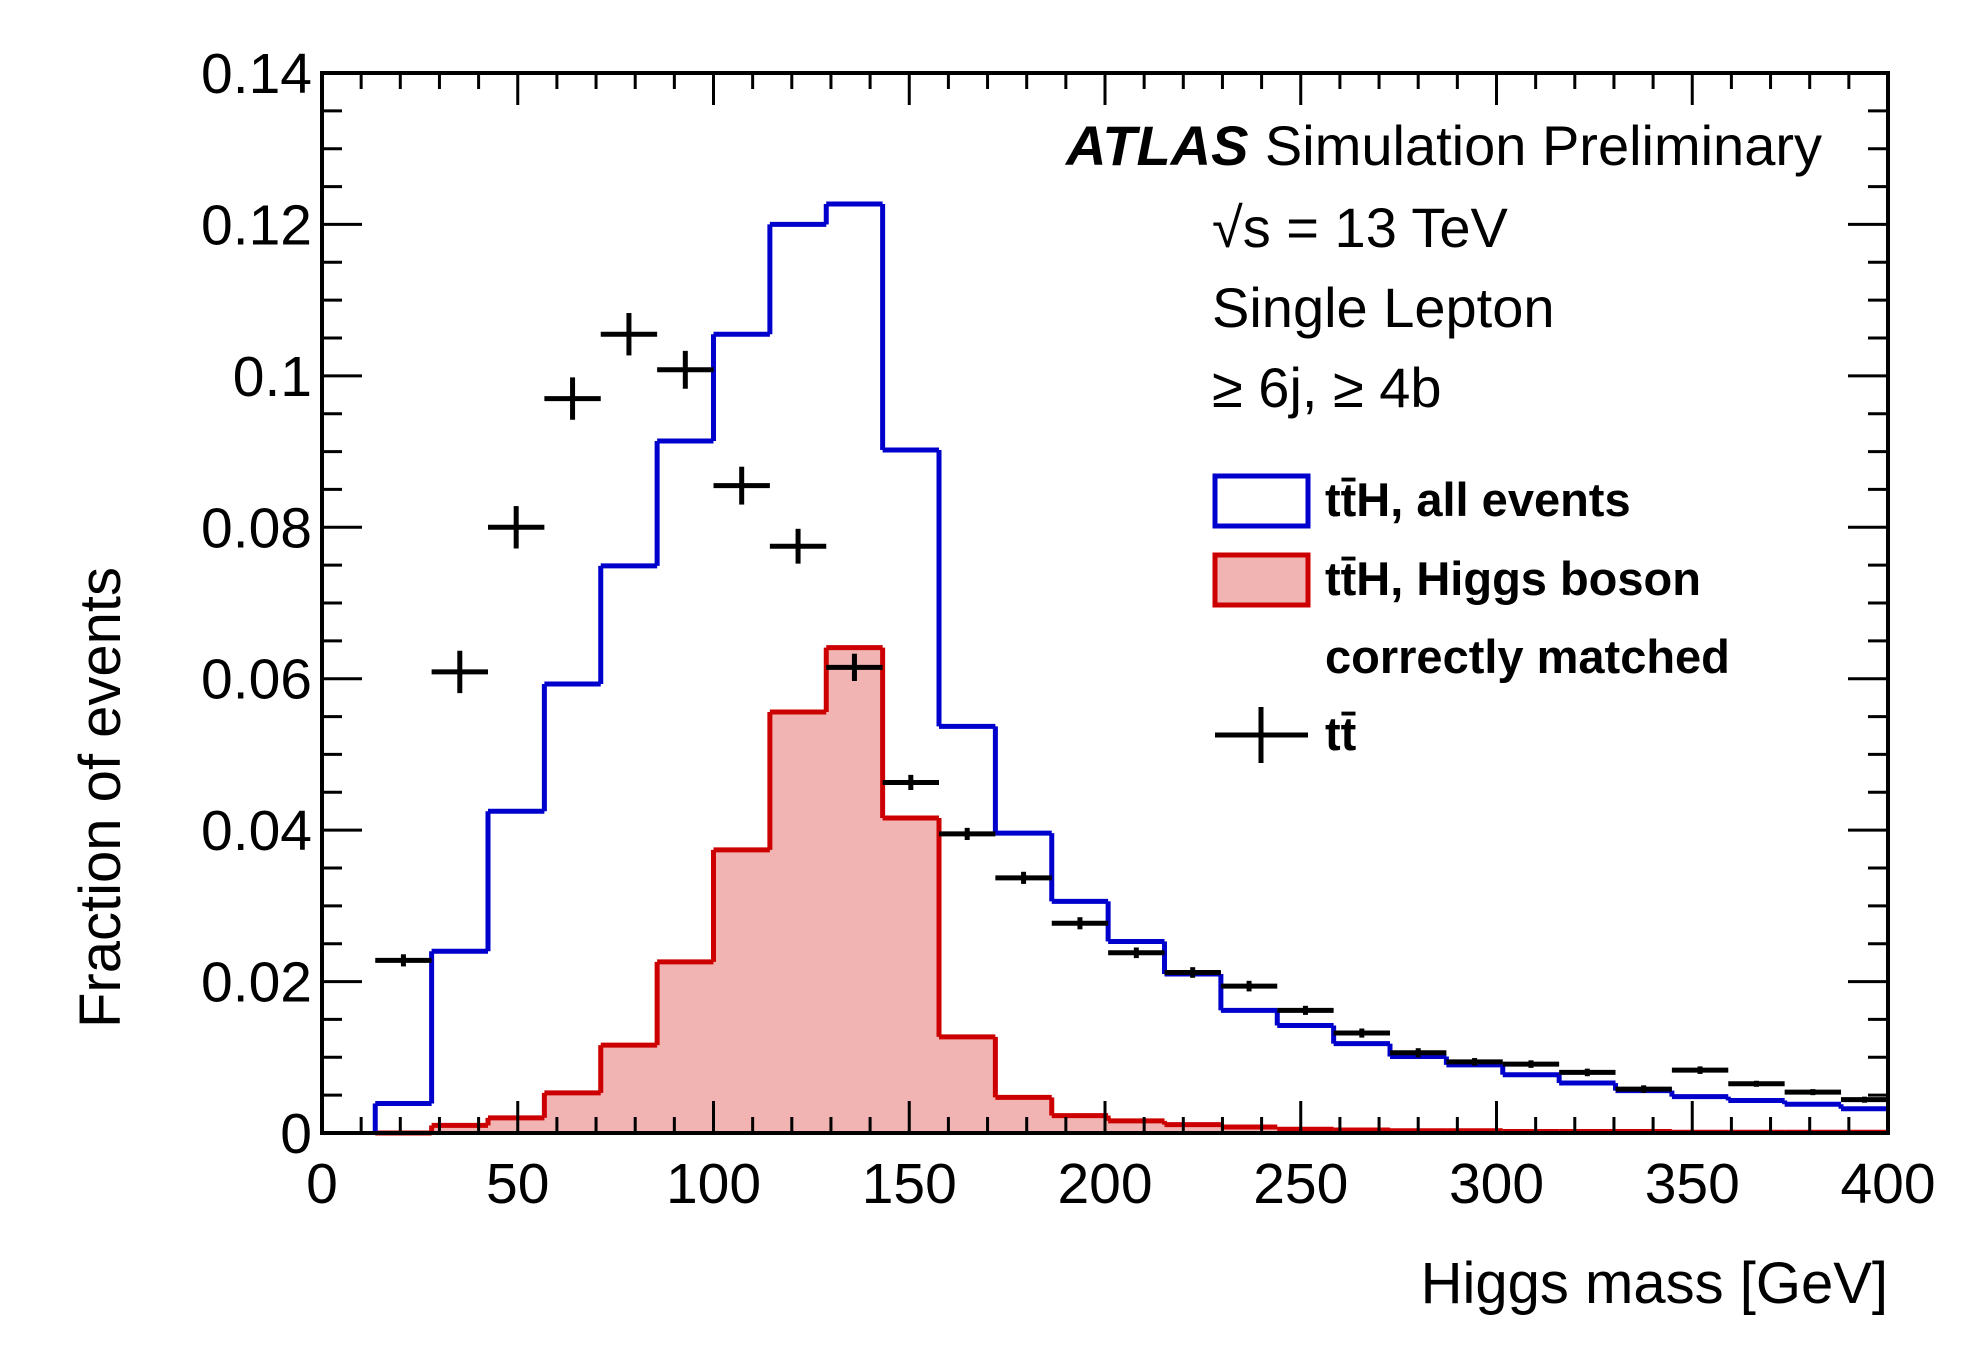 The width and height of the screenshot is (1979, 1348). What do you see at coordinates (517, 1184) in the screenshot?
I see `x-tick-label: 50` at bounding box center [517, 1184].